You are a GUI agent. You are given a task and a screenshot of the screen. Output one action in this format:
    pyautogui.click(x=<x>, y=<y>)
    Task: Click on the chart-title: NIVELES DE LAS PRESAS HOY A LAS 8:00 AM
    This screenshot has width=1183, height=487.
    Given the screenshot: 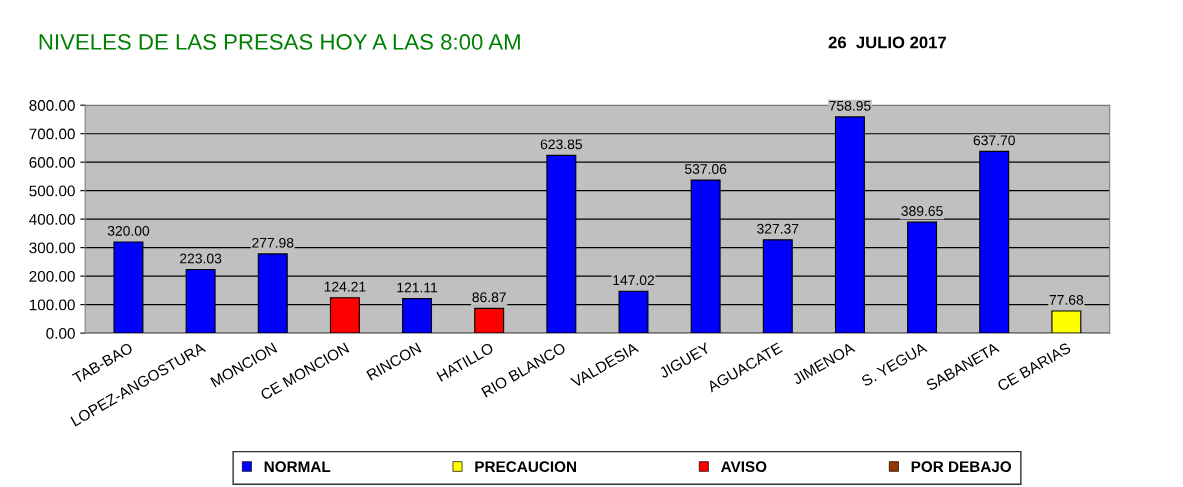 What is the action you would take?
    pyautogui.click(x=279, y=42)
    